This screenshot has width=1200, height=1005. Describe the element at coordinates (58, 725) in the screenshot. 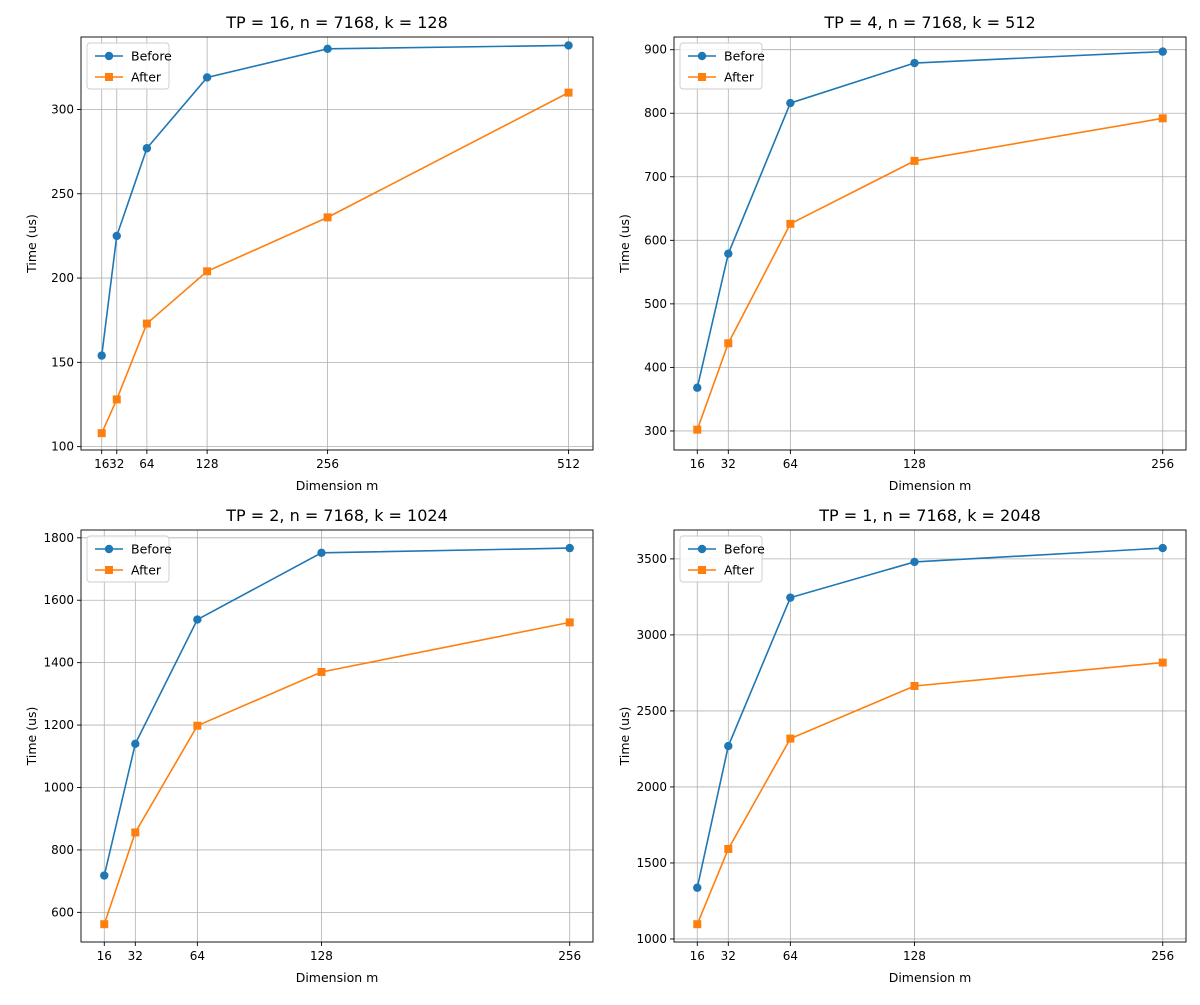

I see `y-tick-label: 1200` at that location.